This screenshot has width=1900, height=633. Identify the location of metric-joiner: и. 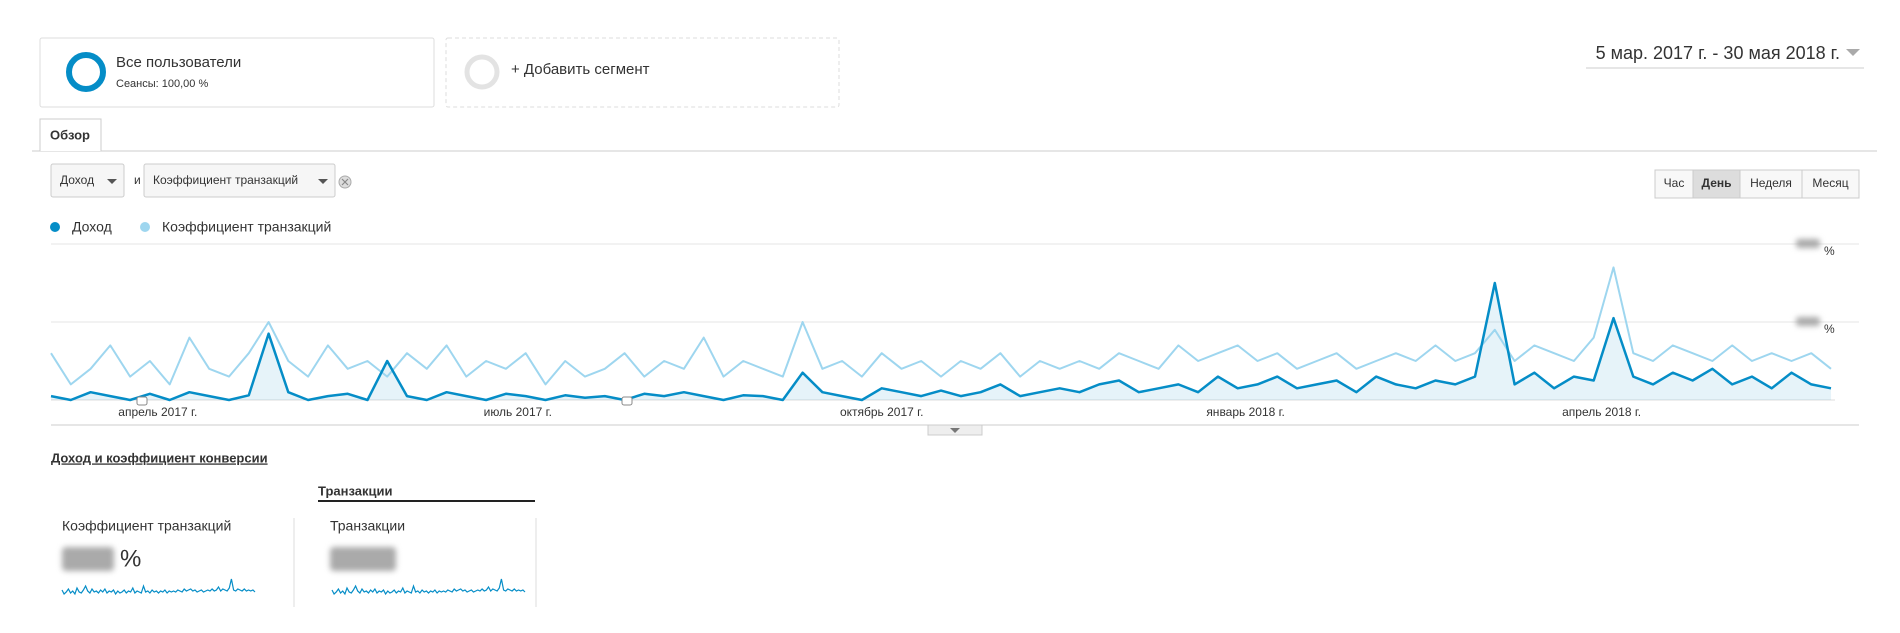
(137, 180).